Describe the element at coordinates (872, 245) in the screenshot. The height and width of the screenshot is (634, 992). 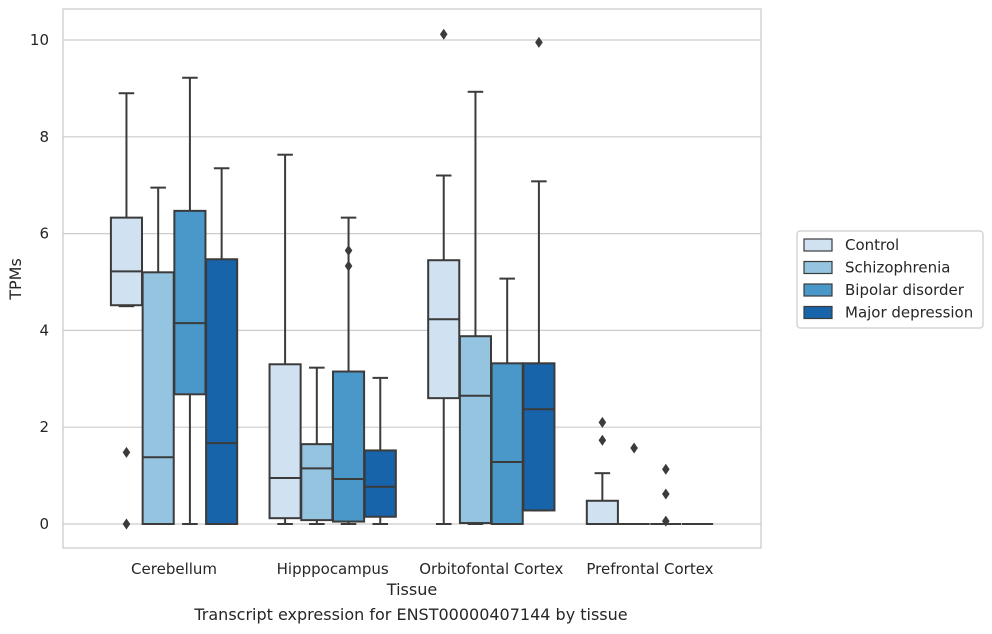
I see `legend-label: Control` at that location.